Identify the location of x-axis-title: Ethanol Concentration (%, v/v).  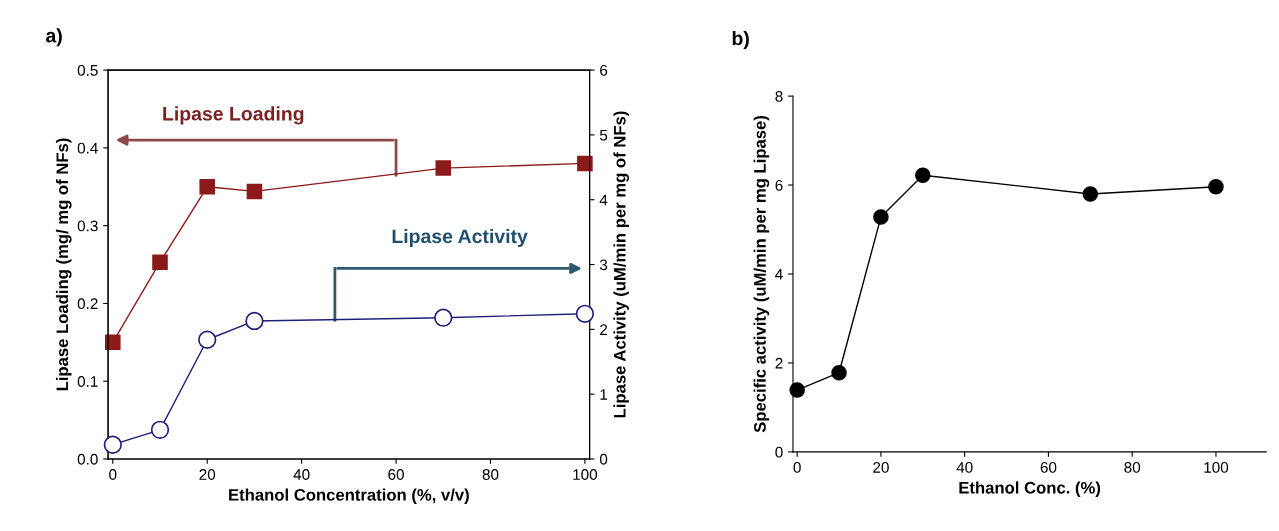
(349, 496).